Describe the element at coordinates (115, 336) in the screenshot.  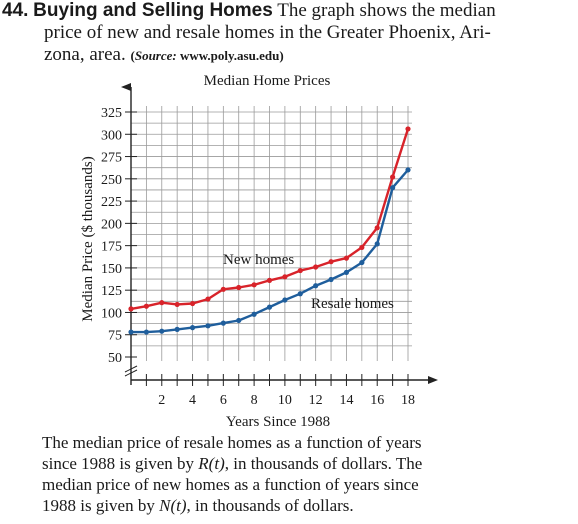
I see `y-tick-label: 75` at that location.